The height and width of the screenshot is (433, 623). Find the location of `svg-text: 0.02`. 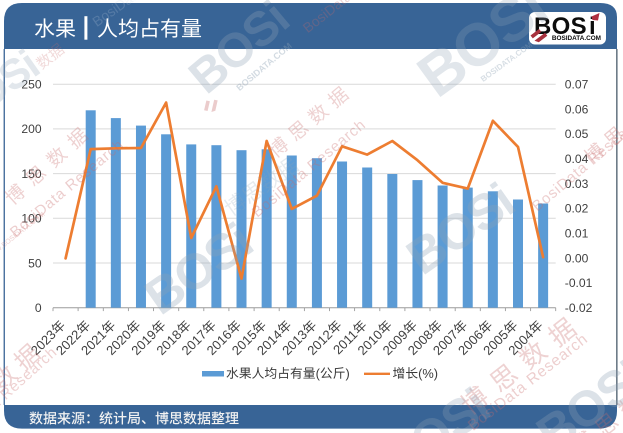

svg-text: 0.02 is located at coordinates (577, 209).